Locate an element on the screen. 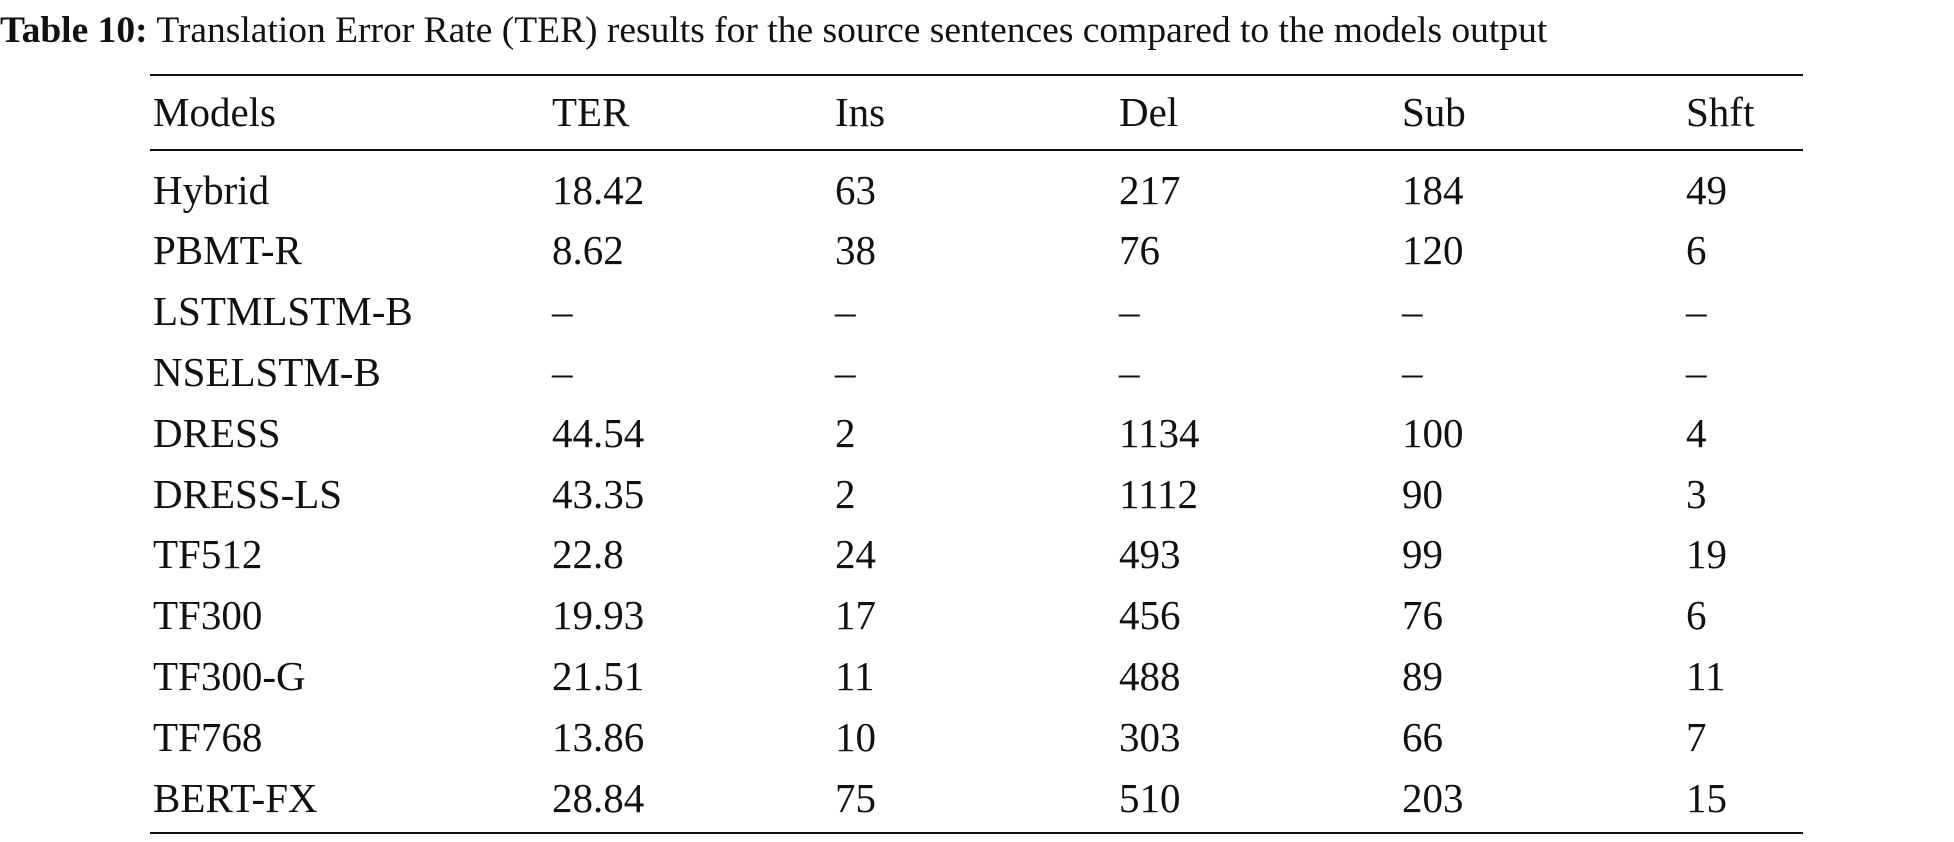 The image size is (1954, 842). model-name: TF768 is located at coordinates (208, 736).